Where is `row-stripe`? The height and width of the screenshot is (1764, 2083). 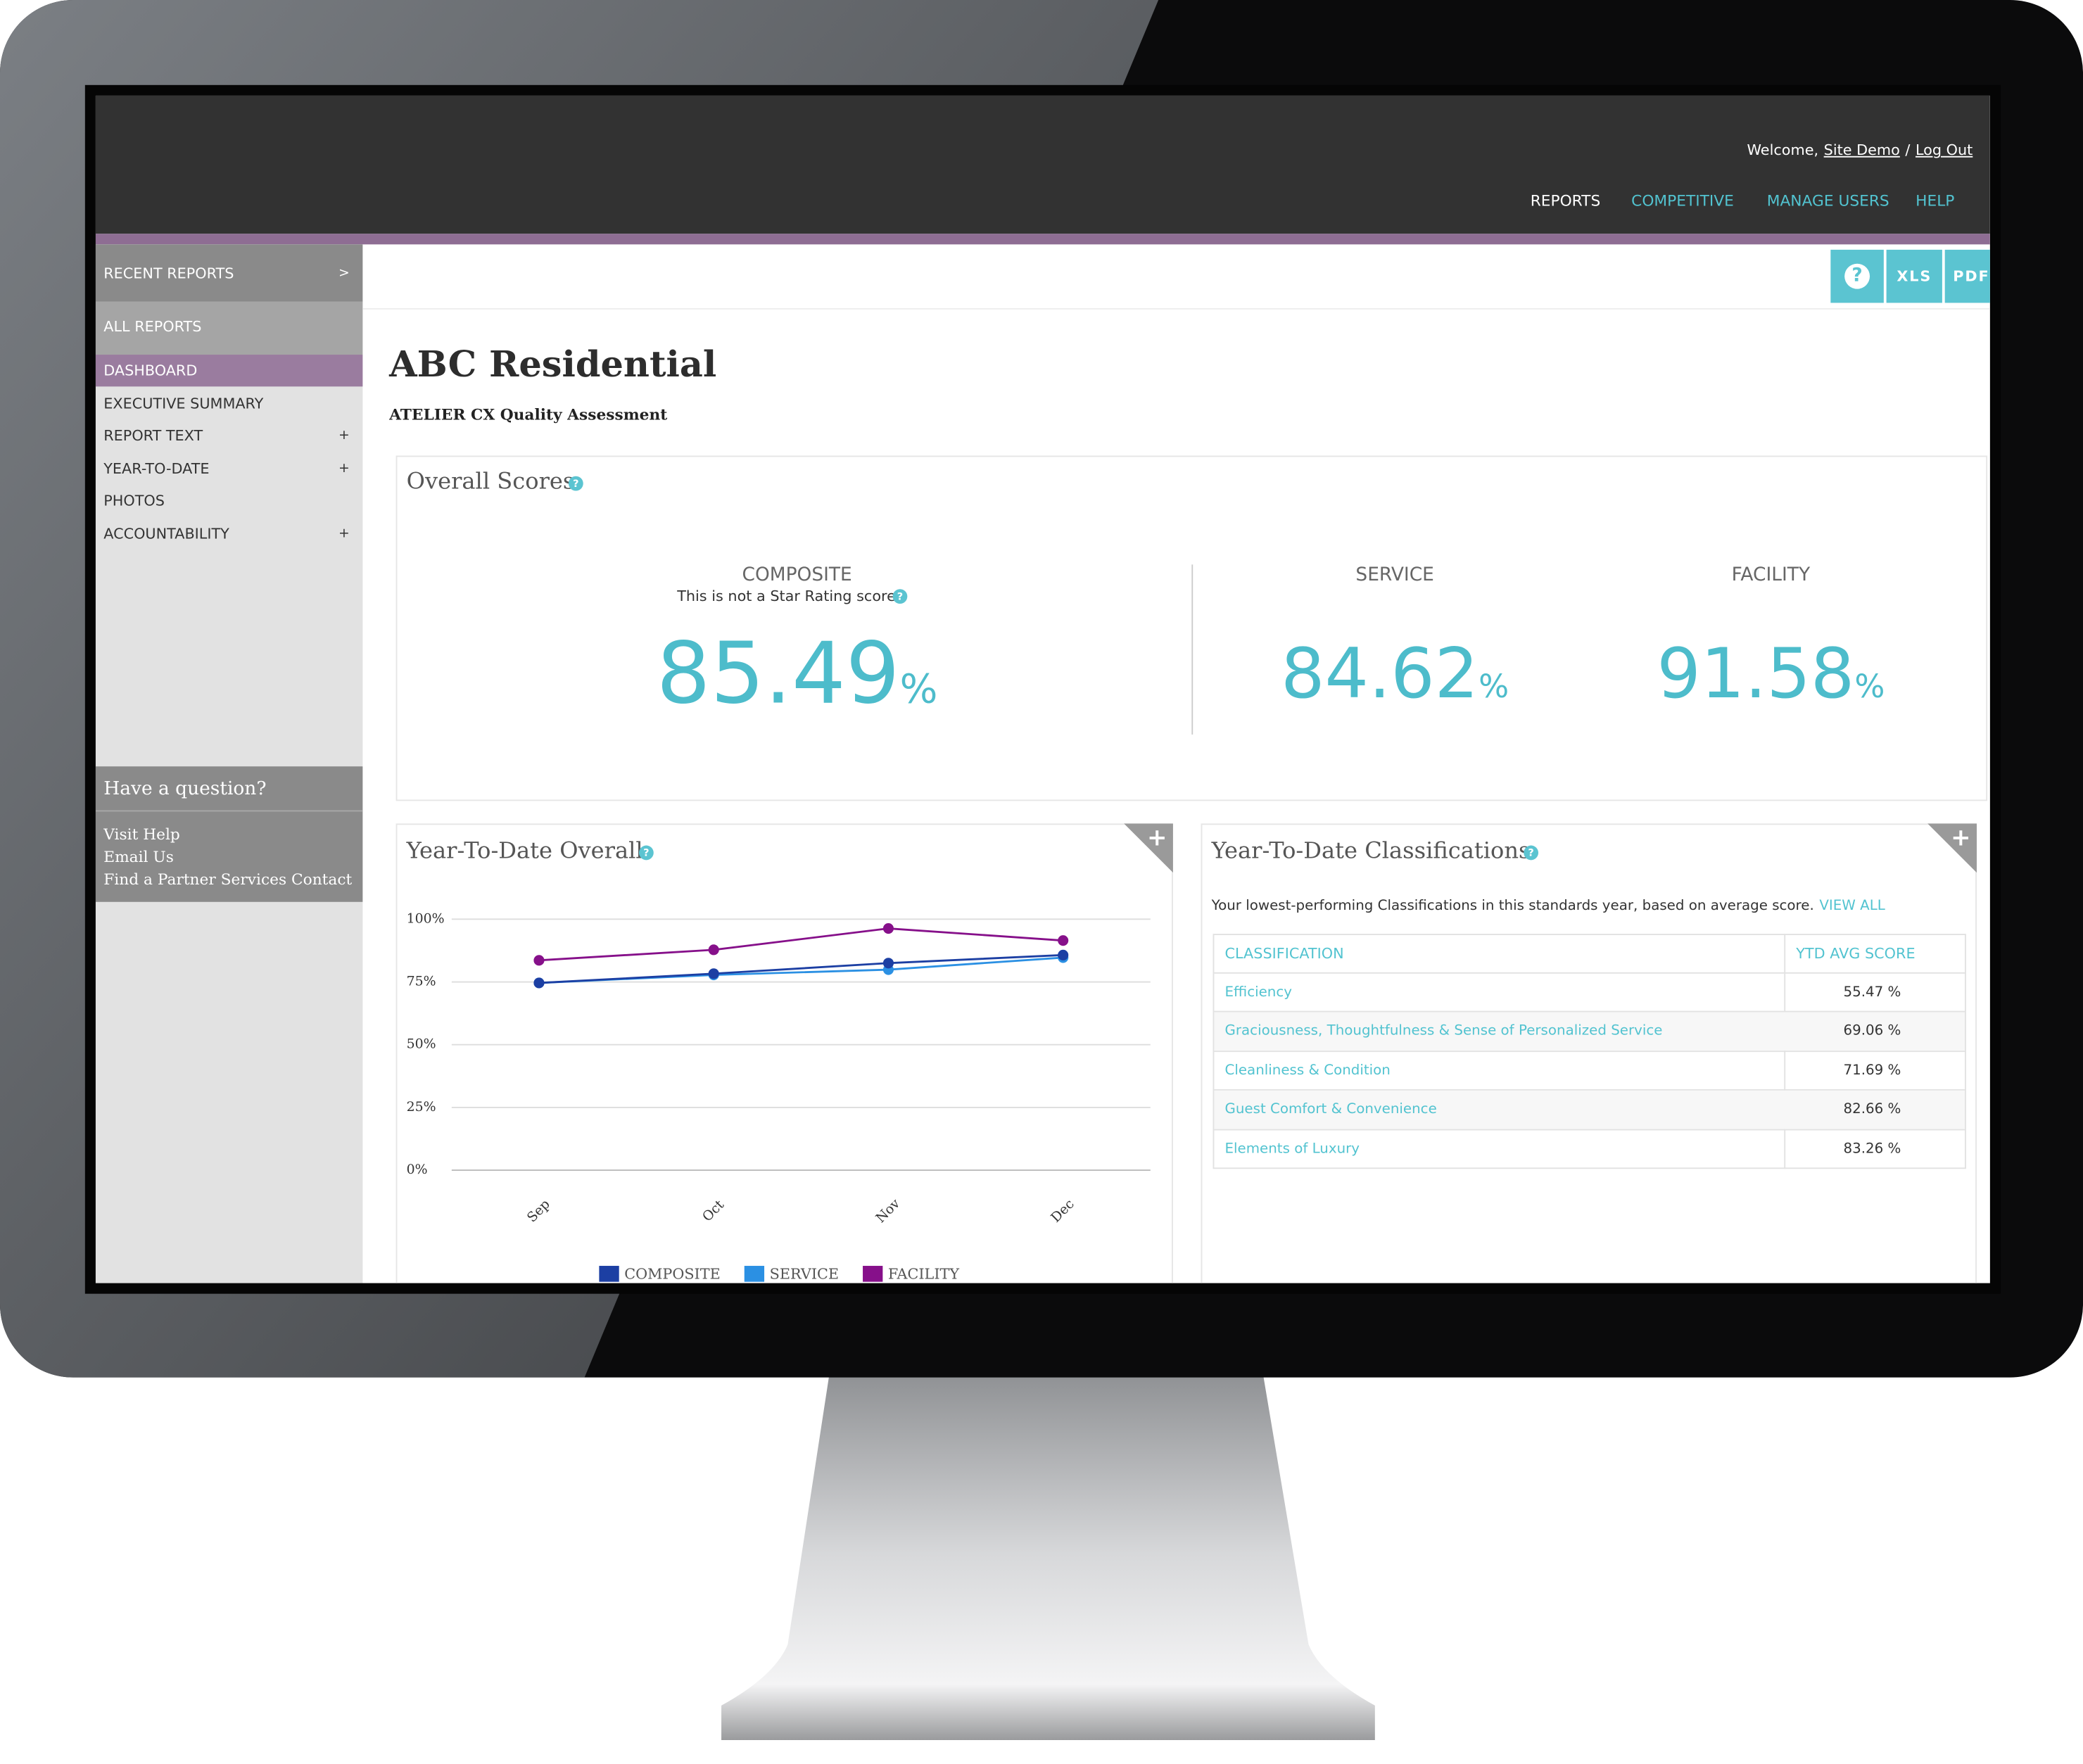
row-stripe is located at coordinates (1589, 1032).